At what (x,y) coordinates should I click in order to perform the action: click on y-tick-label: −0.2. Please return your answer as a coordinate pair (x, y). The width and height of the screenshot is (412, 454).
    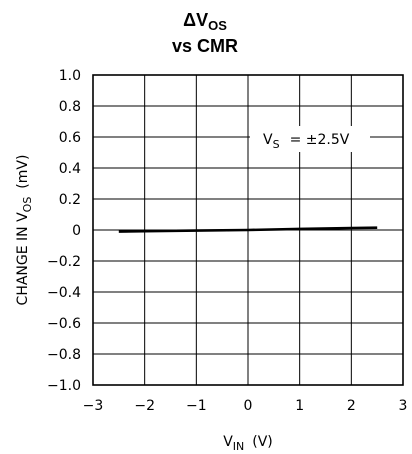
    Looking at the image, I should click on (64, 262).